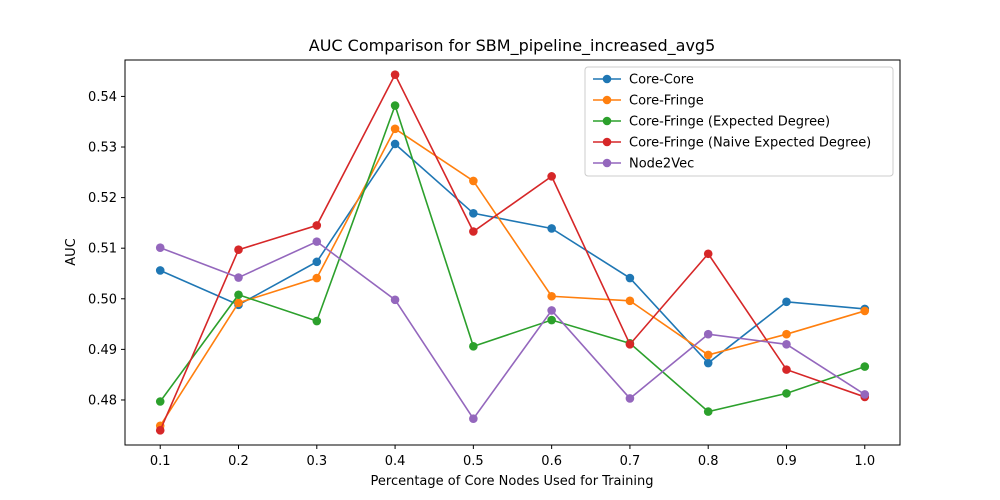 The width and height of the screenshot is (1000, 500). I want to click on legend-box, so click(739, 121).